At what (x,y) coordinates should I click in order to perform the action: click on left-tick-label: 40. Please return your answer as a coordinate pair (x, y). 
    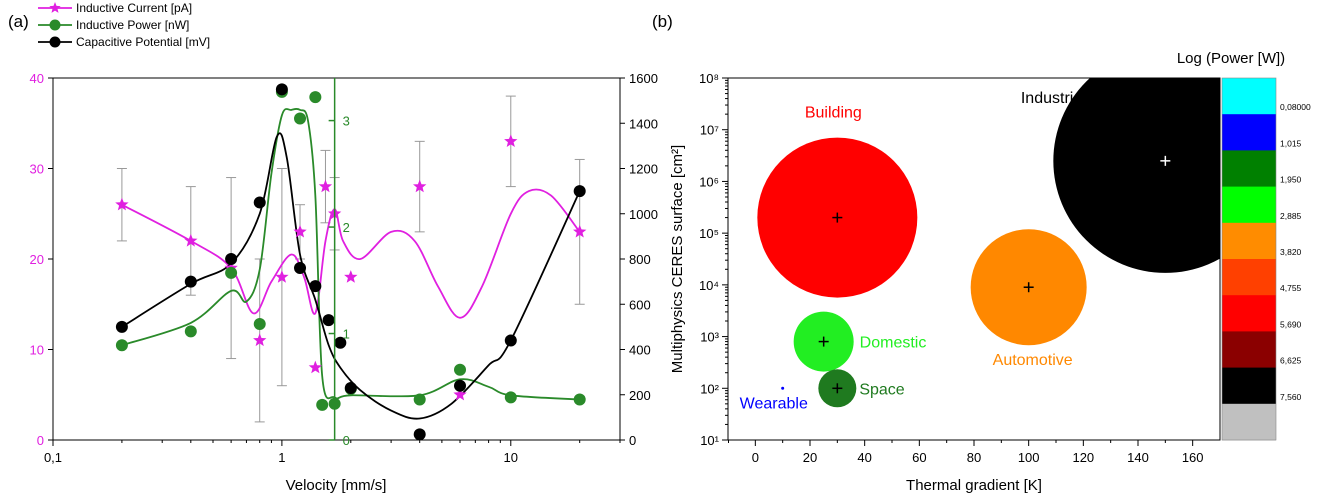
    Looking at the image, I should click on (37, 78).